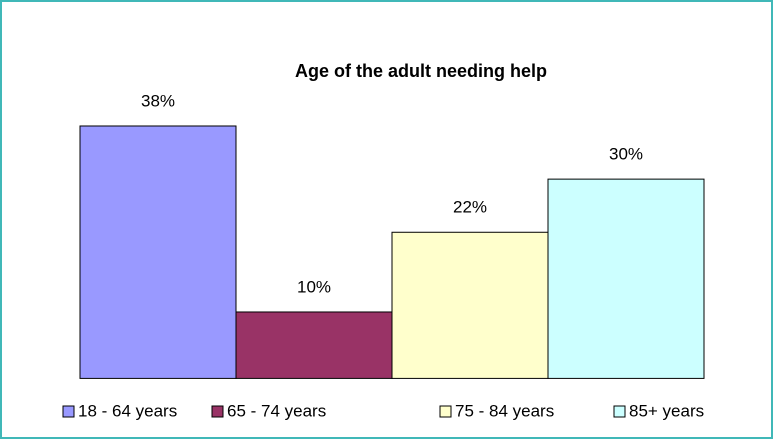 This screenshot has width=773, height=439. What do you see at coordinates (504, 410) in the screenshot?
I see `legend-label: 75 - 84 years` at bounding box center [504, 410].